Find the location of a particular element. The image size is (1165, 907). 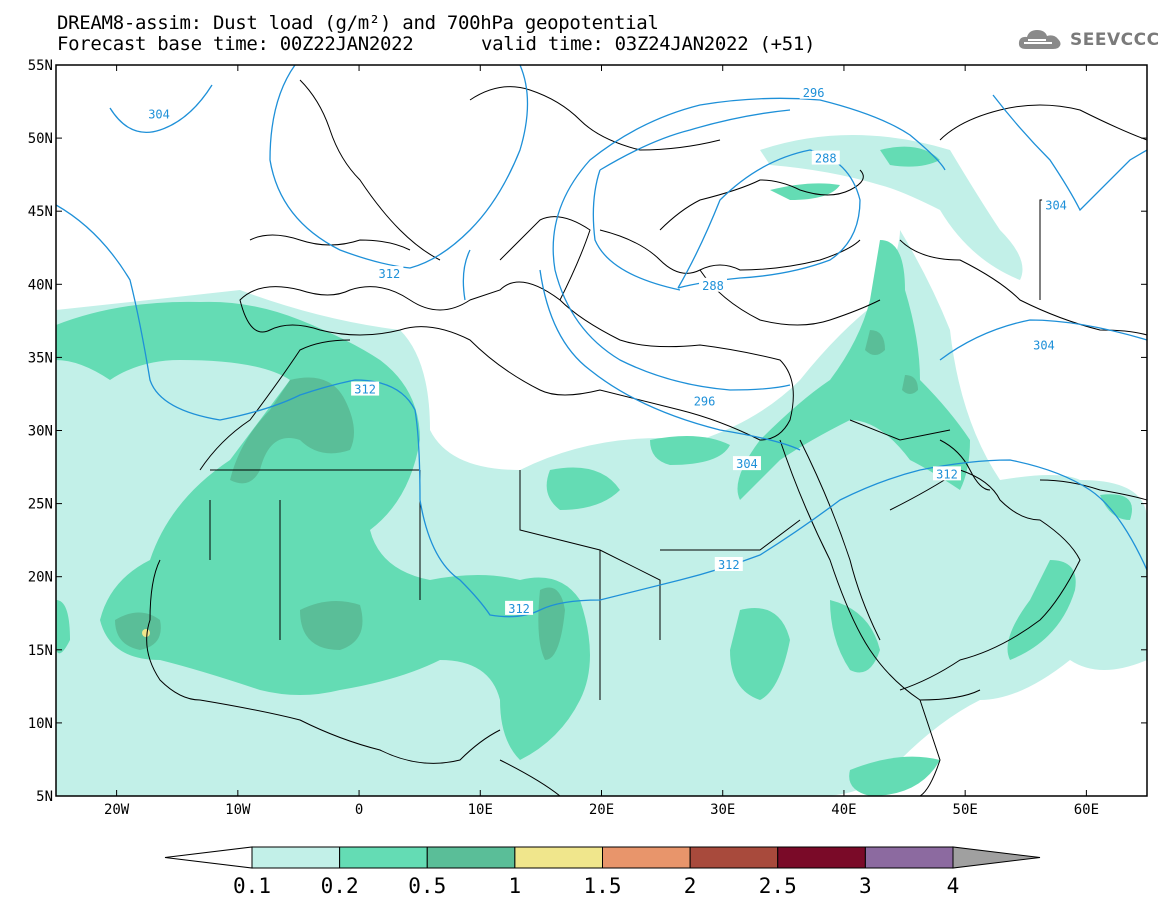

lon-label: 20W is located at coordinates (117, 810).